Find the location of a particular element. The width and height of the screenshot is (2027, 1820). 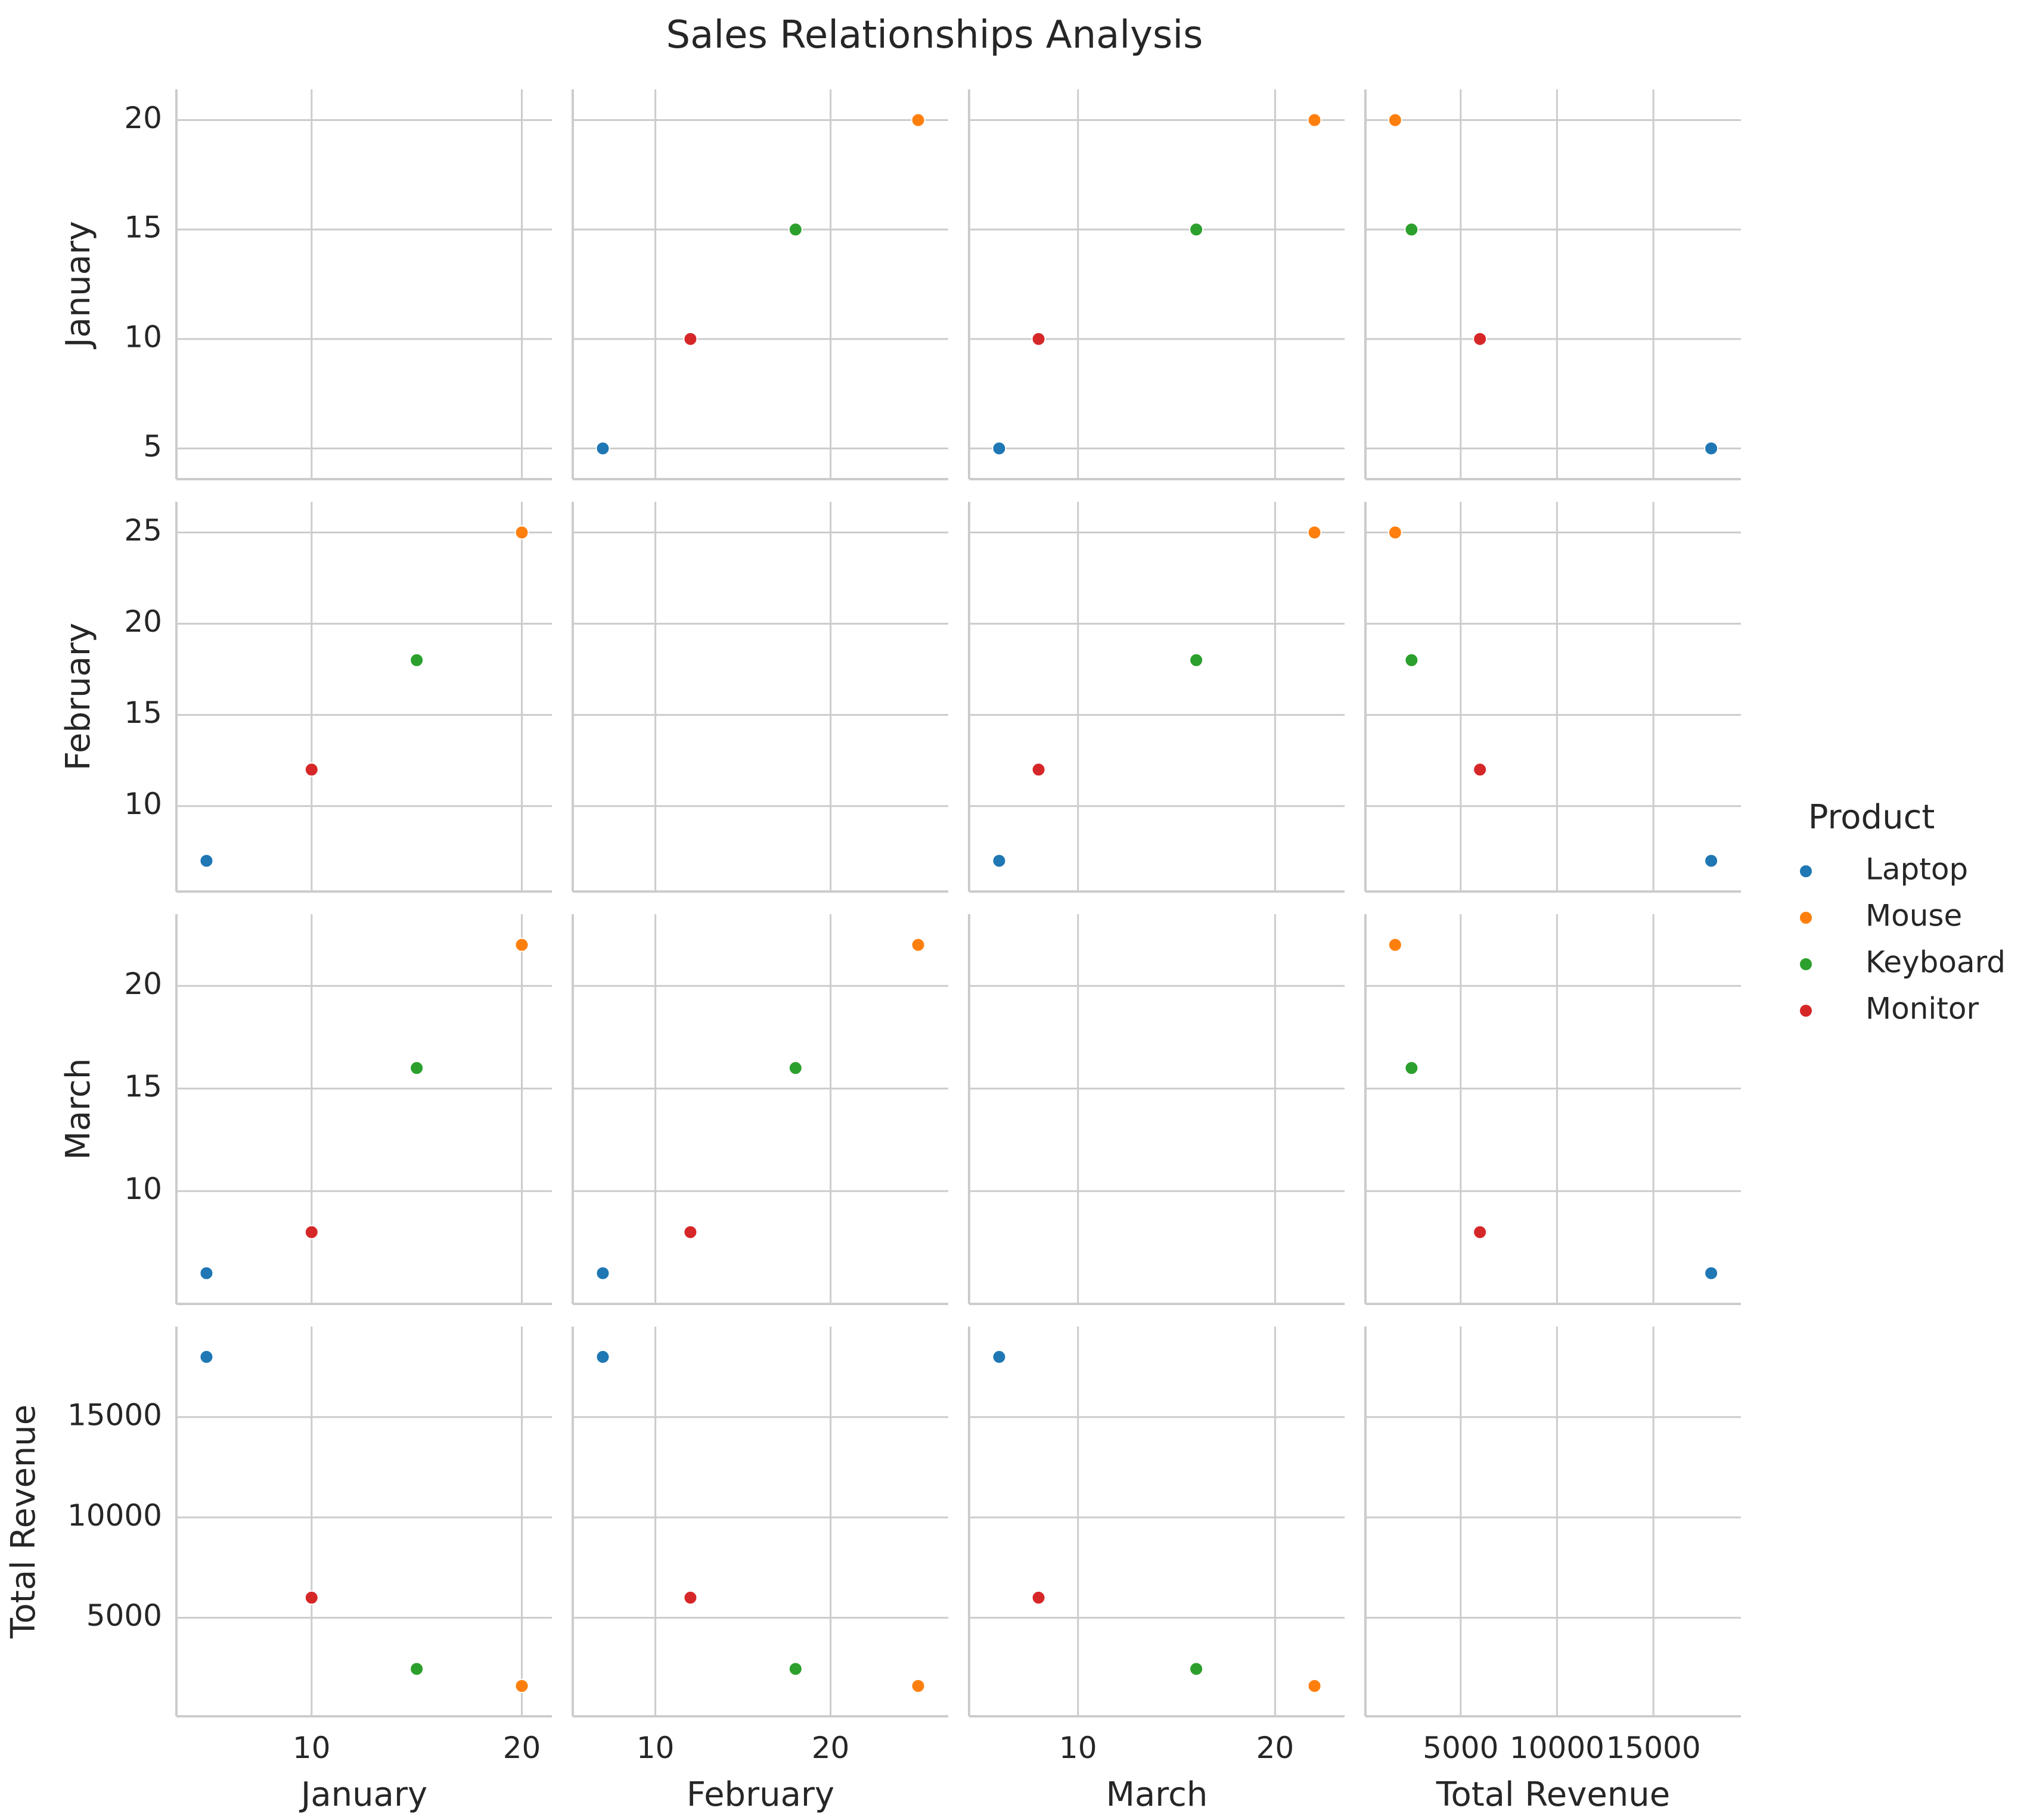

panel-january-vs-february is located at coordinates (760, 285).